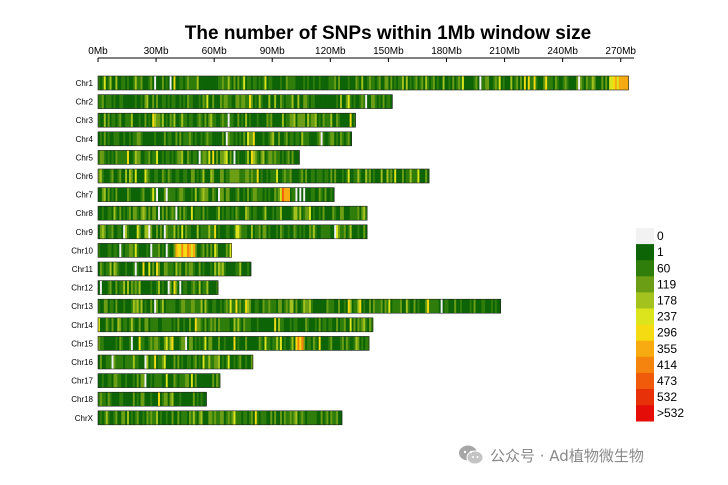 This screenshot has height=485, width=728. I want to click on chromosome-label: Chr17, so click(82, 381).